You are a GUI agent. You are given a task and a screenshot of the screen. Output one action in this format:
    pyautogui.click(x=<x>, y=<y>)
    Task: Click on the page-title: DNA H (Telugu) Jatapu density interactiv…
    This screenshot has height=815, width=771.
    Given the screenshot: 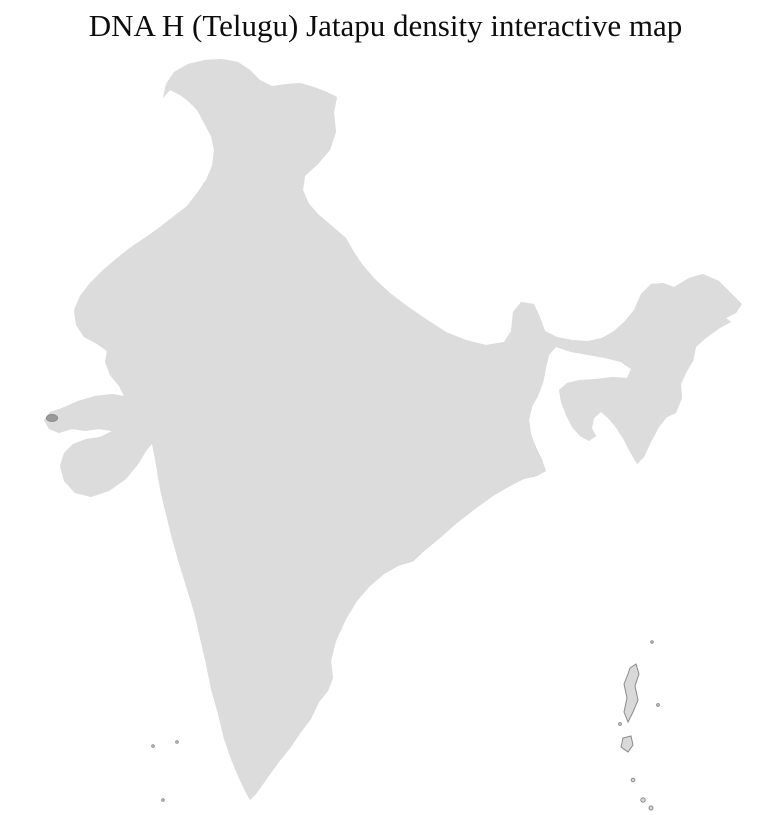 What is the action you would take?
    pyautogui.click(x=385, y=25)
    